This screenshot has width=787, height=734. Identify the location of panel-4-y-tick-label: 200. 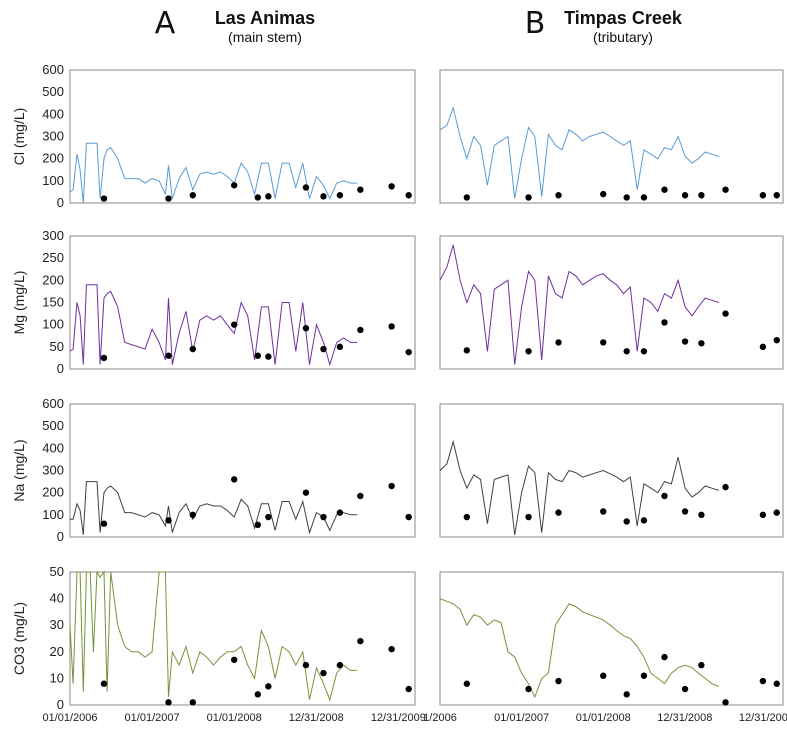
(53, 492).